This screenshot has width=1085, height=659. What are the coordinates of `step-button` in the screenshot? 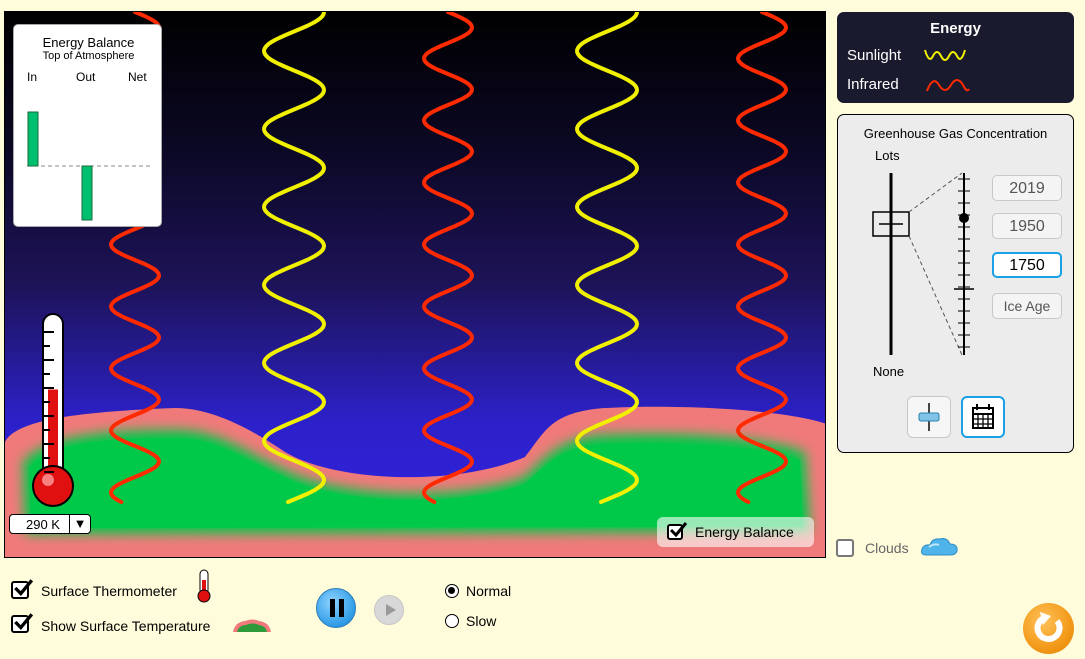 It's located at (389, 610).